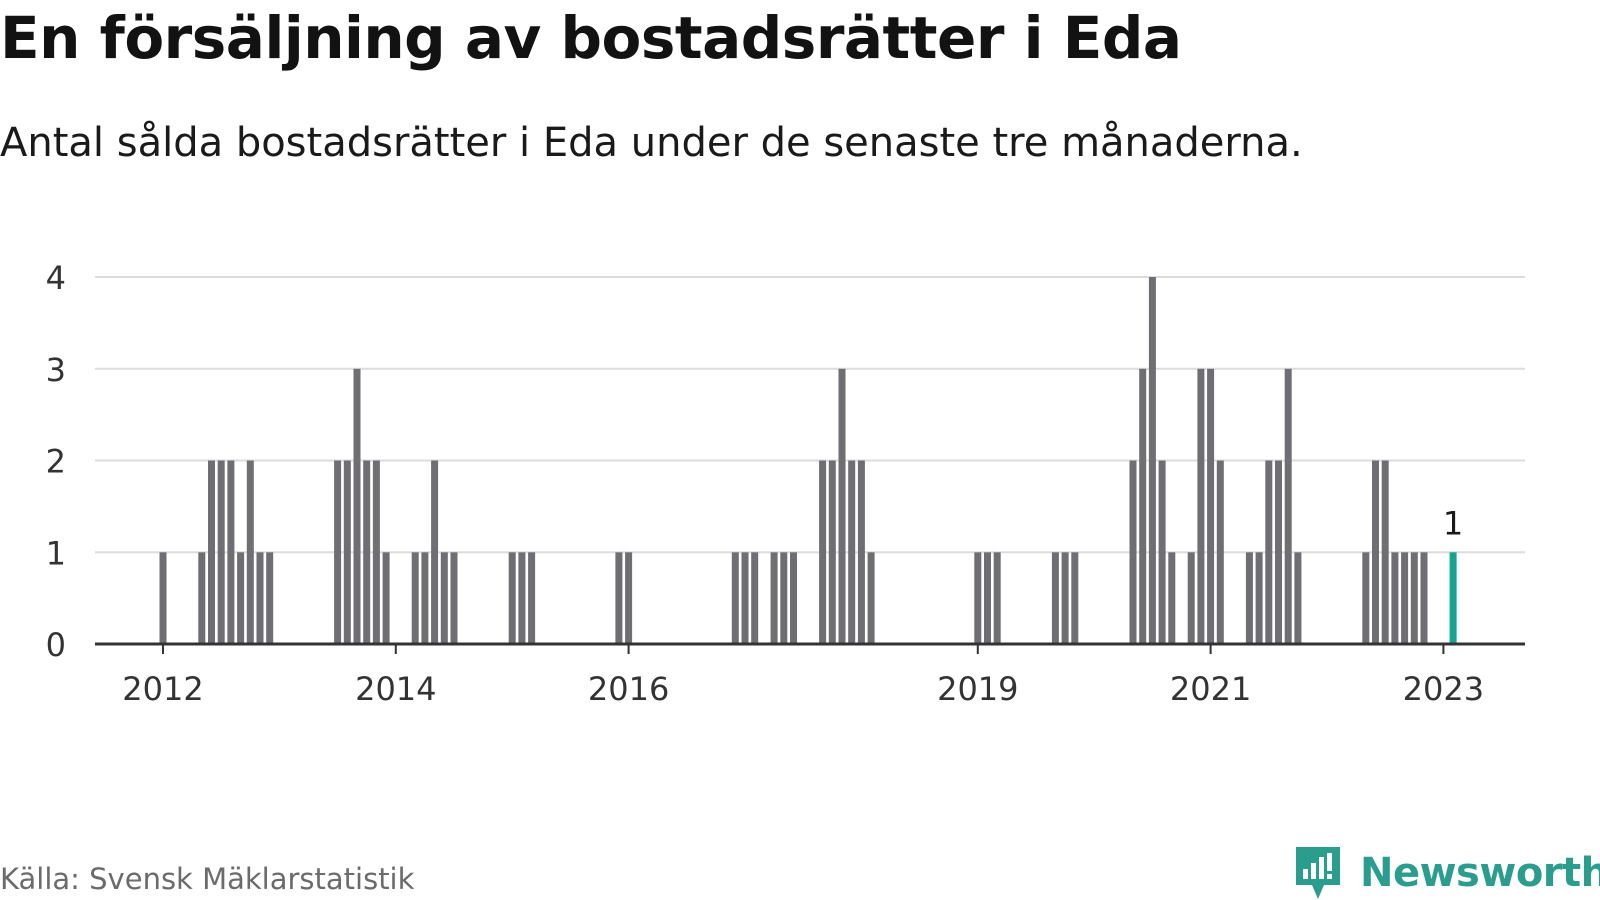  Describe the element at coordinates (628, 689) in the screenshot. I see `x-tick-label: 2016` at that location.